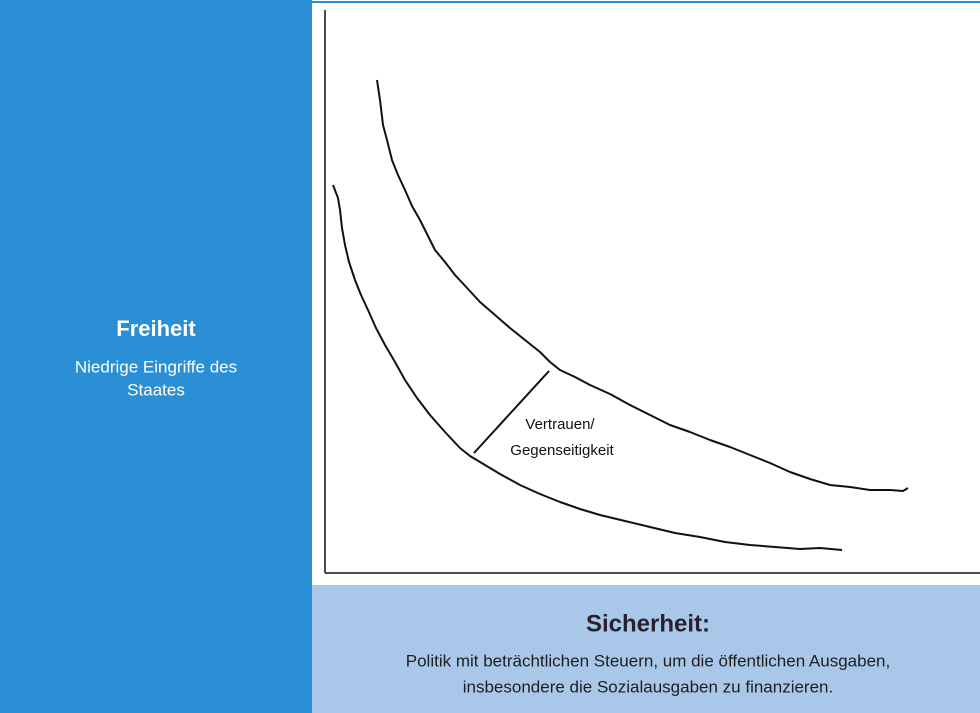  Describe the element at coordinates (560, 424) in the screenshot. I see `annotation: Vertrauen/` at that location.